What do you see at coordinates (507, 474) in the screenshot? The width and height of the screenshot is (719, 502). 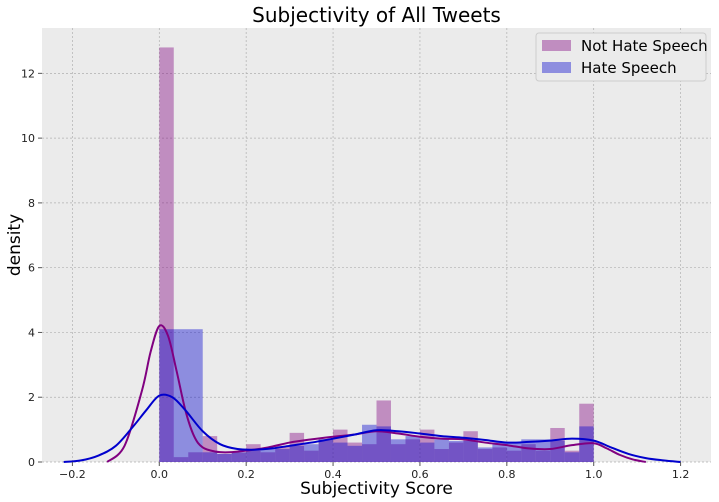 I see `x-tick-label: 0.8` at bounding box center [507, 474].